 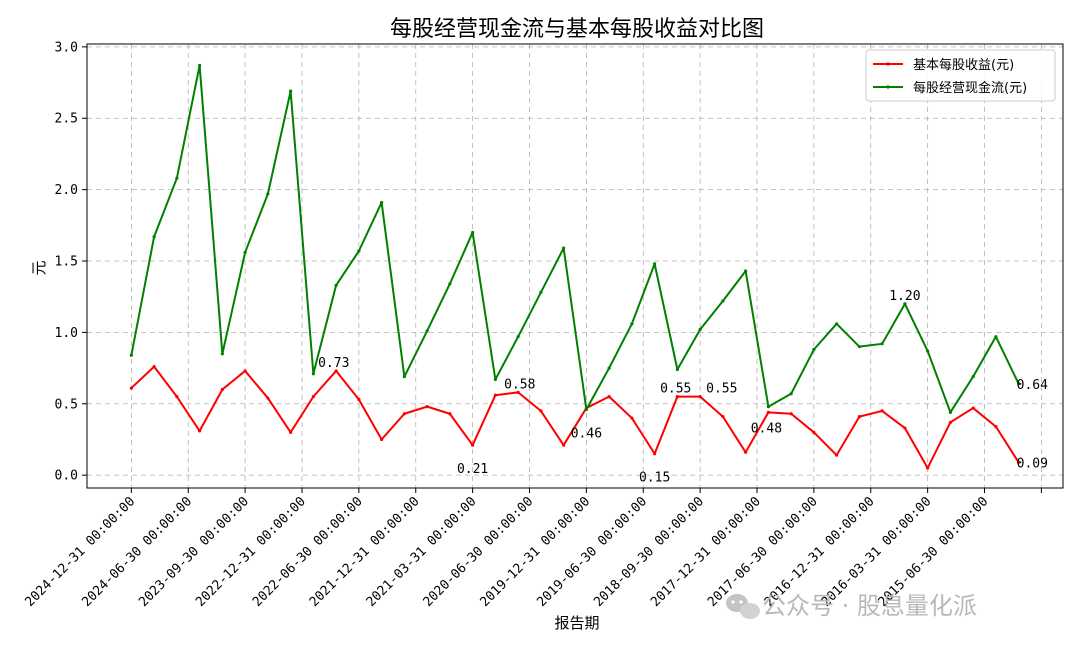 What do you see at coordinates (66, 333) in the screenshot?
I see `y-tick-label: 1.0` at bounding box center [66, 333].